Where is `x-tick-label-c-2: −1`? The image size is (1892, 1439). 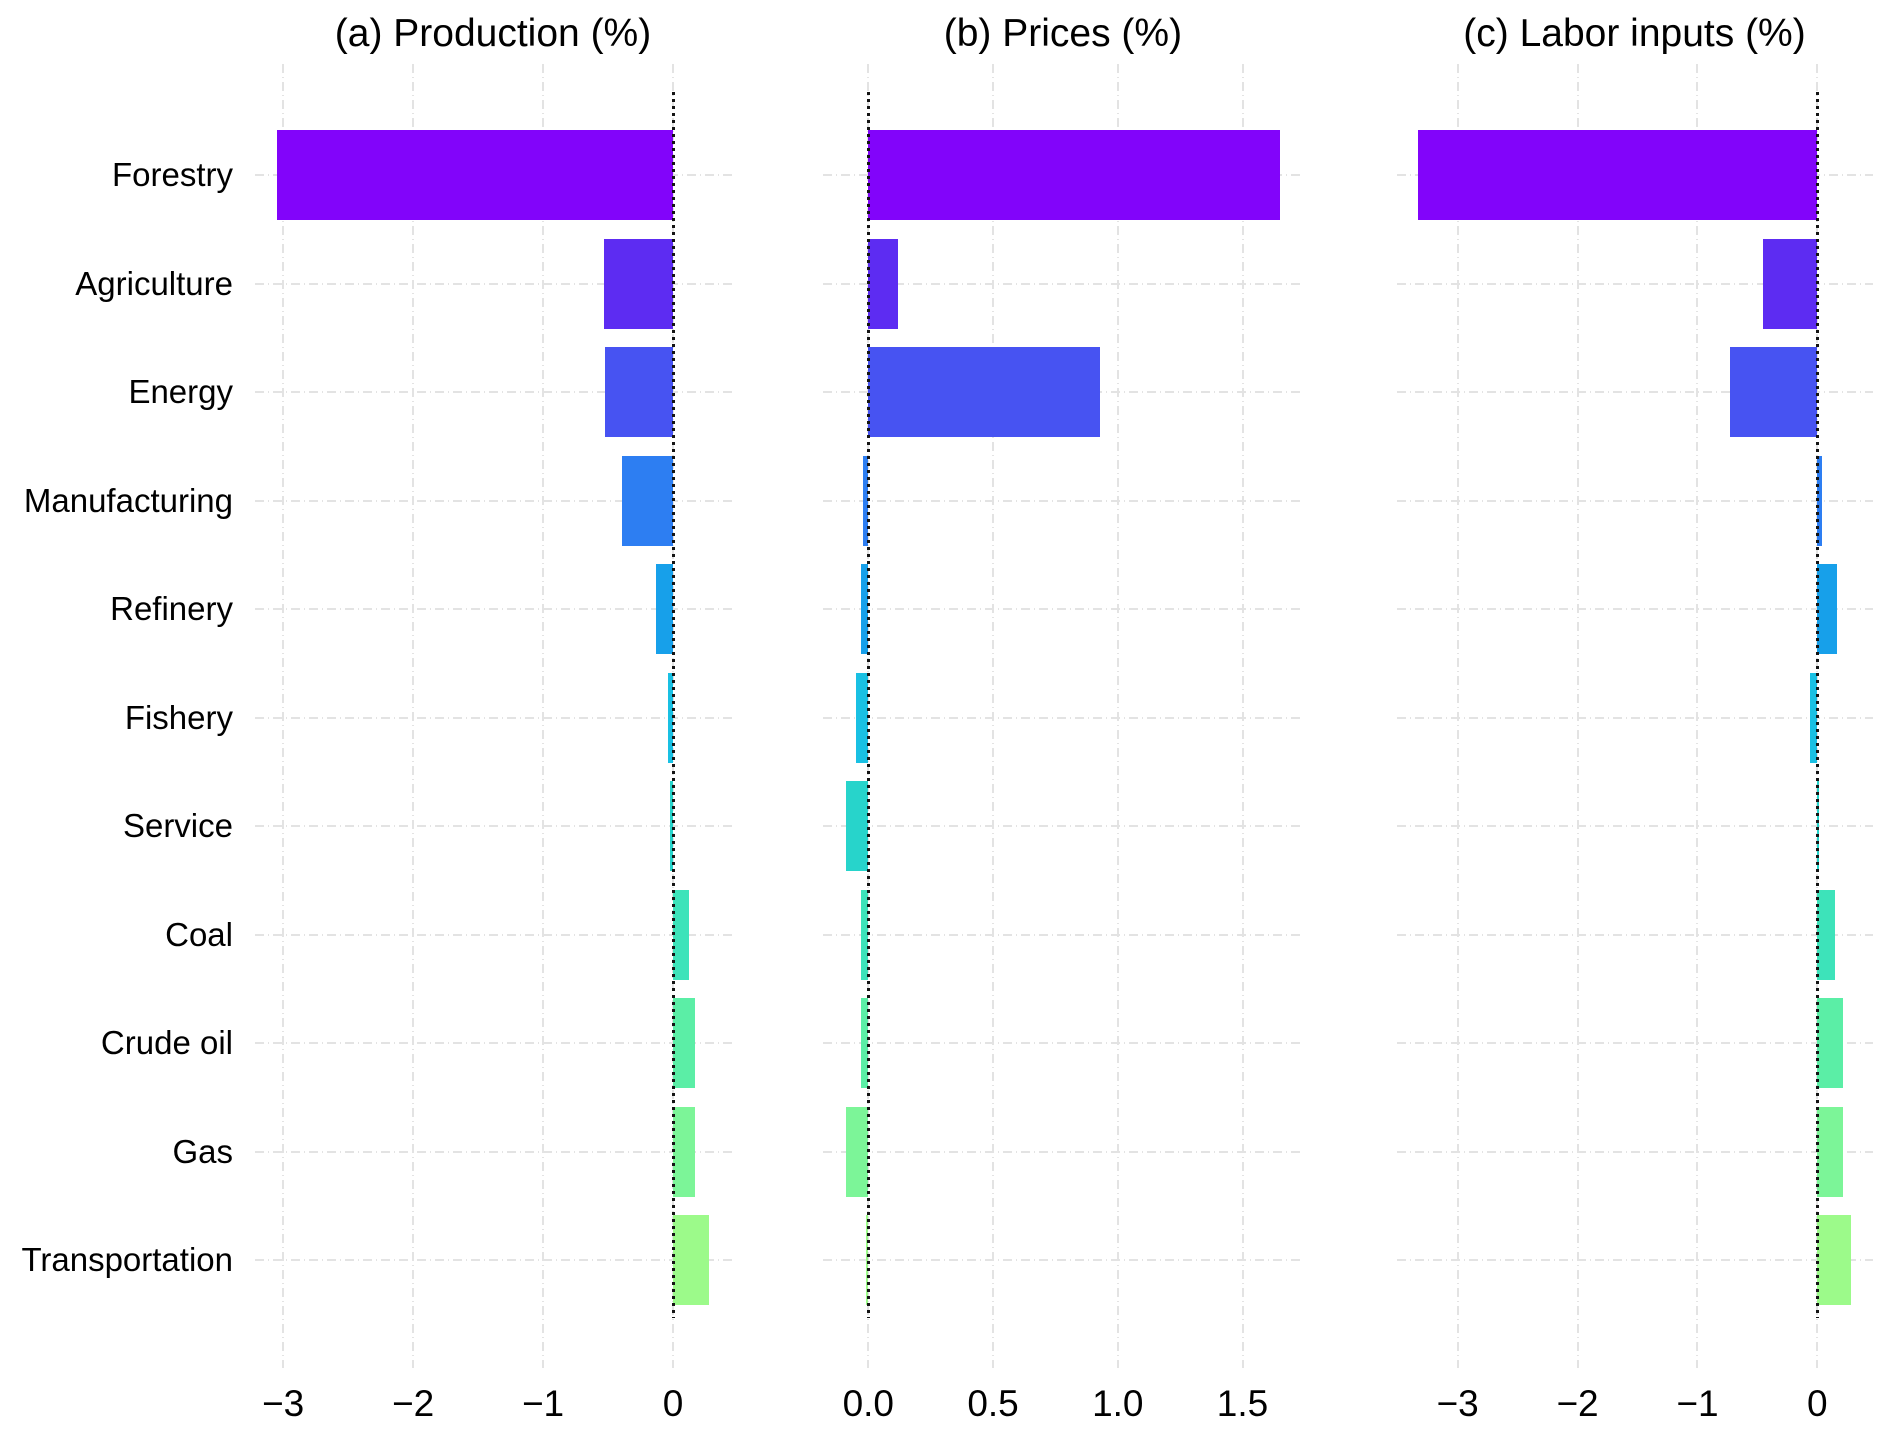 x-tick-label-c-2: −1 is located at coordinates (1697, 1403).